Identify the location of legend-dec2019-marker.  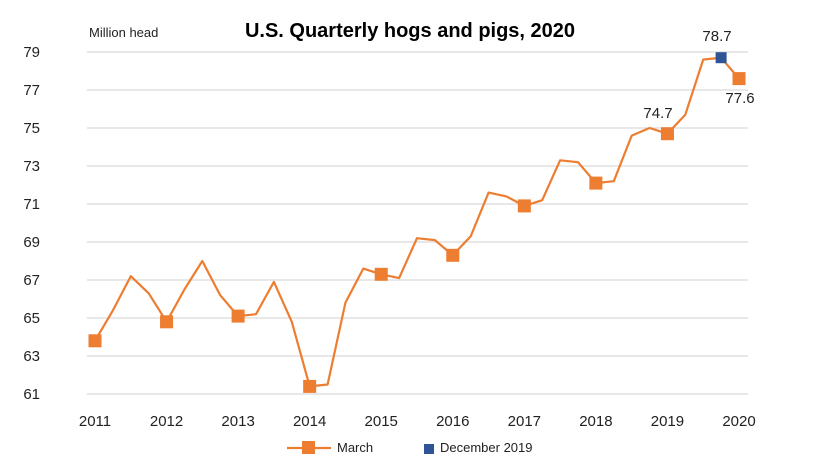
(429, 449).